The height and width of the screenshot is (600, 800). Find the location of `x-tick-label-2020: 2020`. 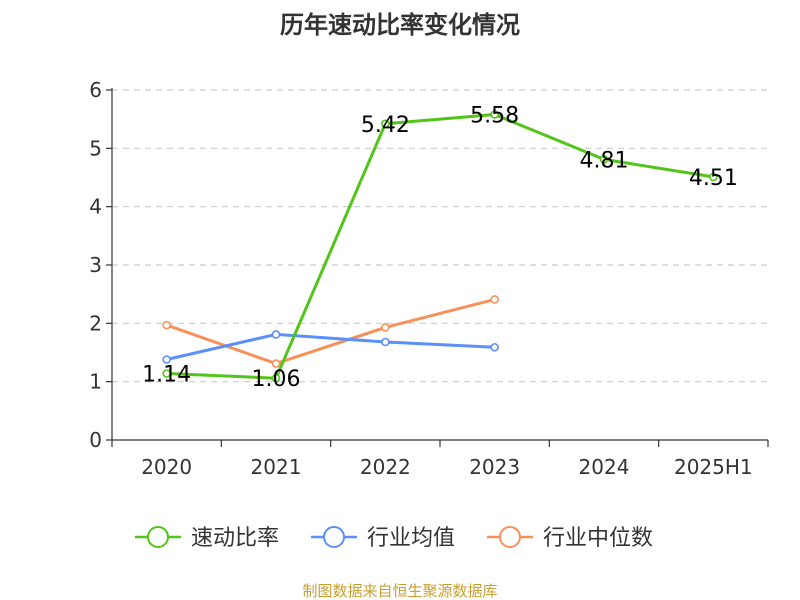

x-tick-label-2020: 2020 is located at coordinates (166, 467).